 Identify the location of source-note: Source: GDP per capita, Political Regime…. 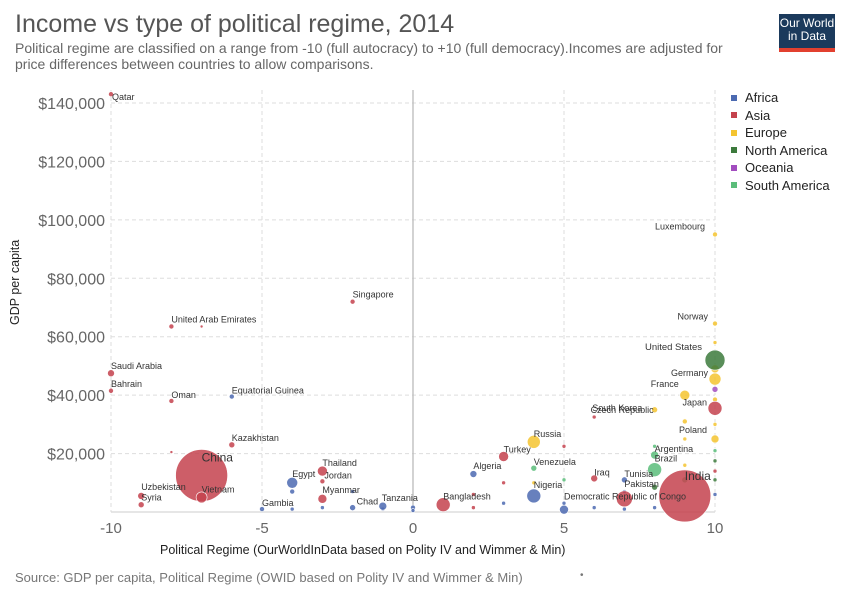
(269, 577).